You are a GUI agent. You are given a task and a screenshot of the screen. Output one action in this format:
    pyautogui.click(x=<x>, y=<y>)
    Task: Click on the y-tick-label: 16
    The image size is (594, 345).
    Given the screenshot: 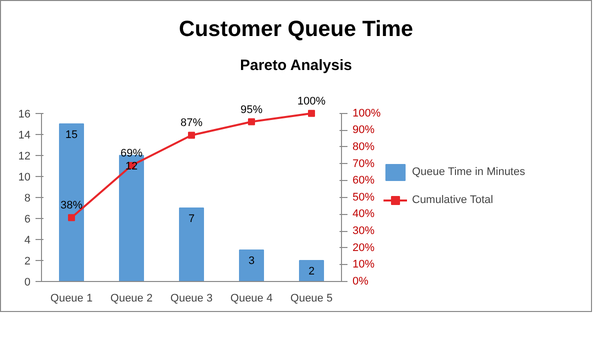 What is the action you would take?
    pyautogui.click(x=24, y=114)
    